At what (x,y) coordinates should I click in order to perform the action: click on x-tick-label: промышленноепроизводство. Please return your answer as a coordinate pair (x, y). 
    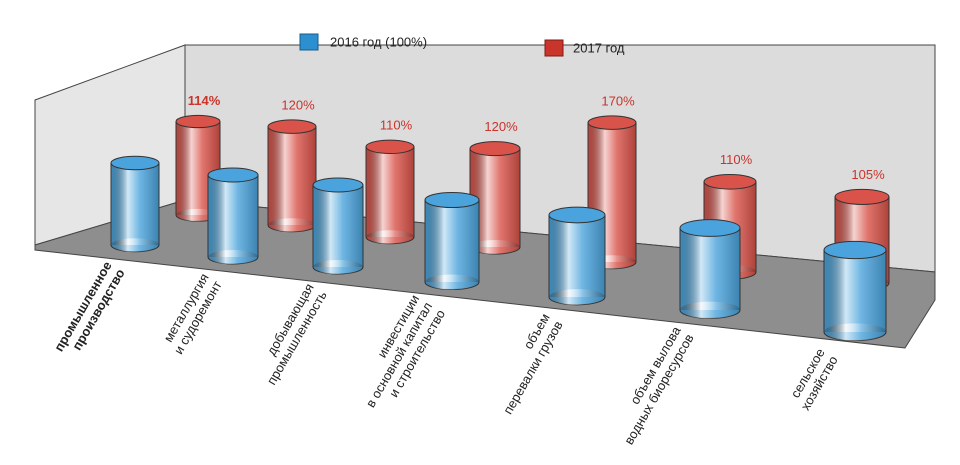
    Looking at the image, I should click on (89, 310).